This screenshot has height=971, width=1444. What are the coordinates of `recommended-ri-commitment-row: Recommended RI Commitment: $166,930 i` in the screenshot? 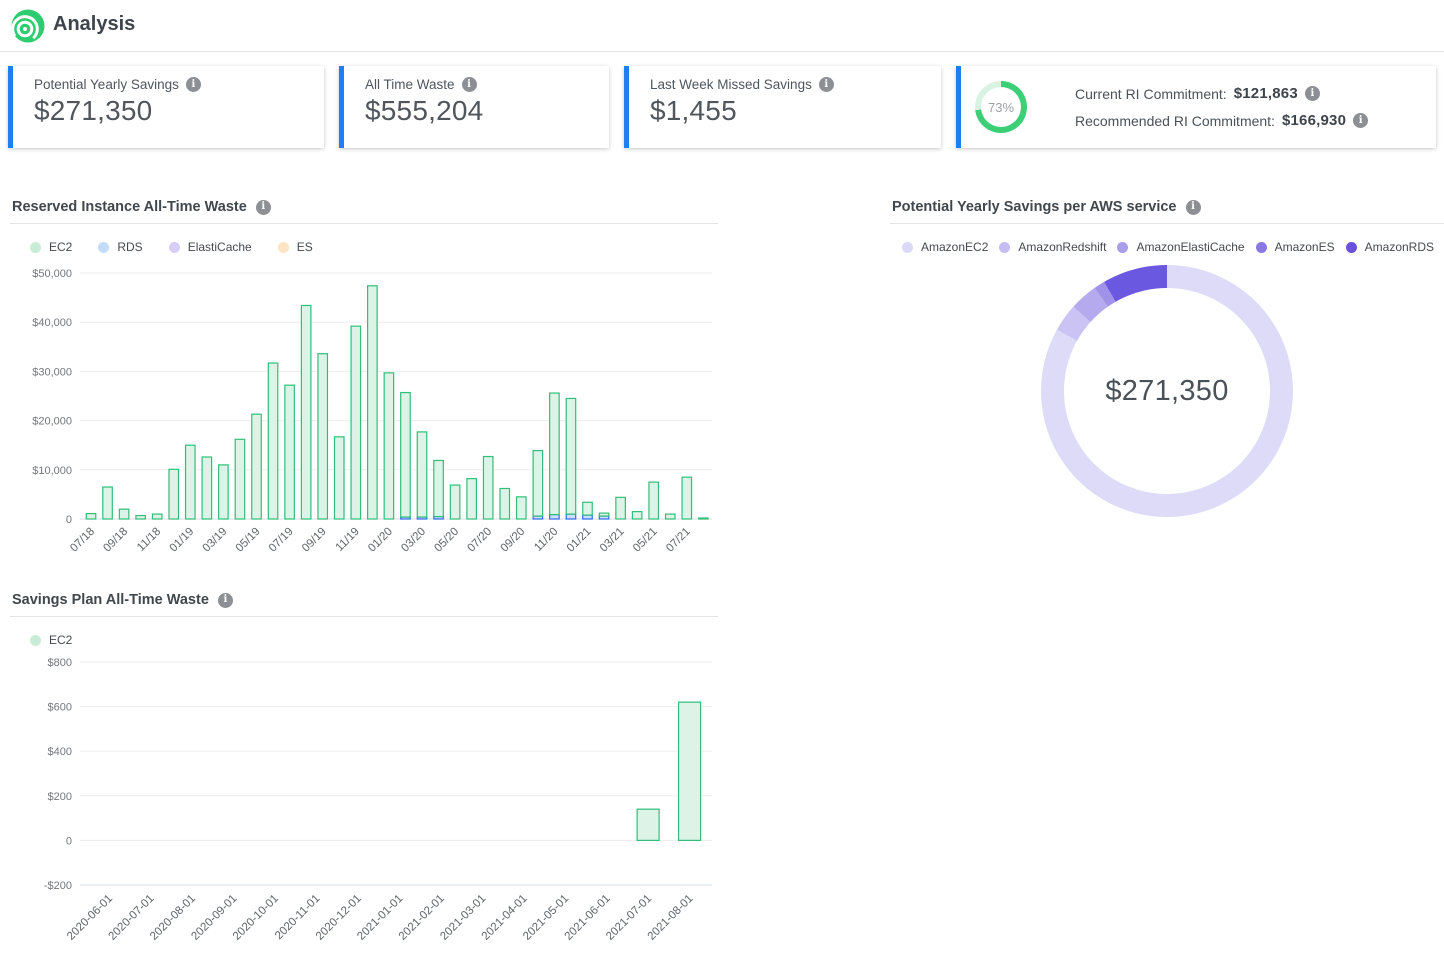 It's located at (1222, 120).